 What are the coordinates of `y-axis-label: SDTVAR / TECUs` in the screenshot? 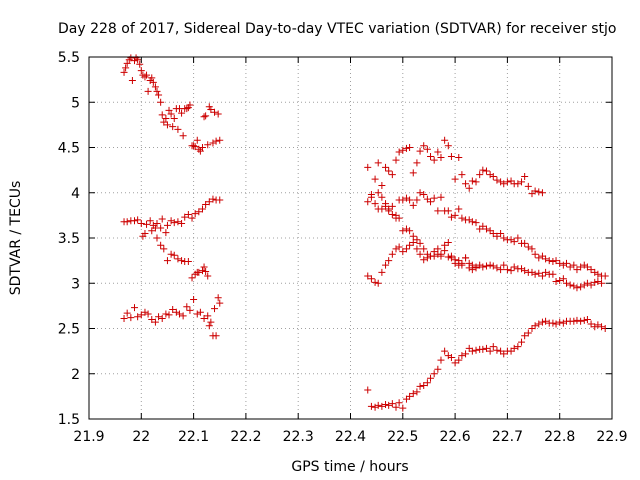 It's located at (16, 238).